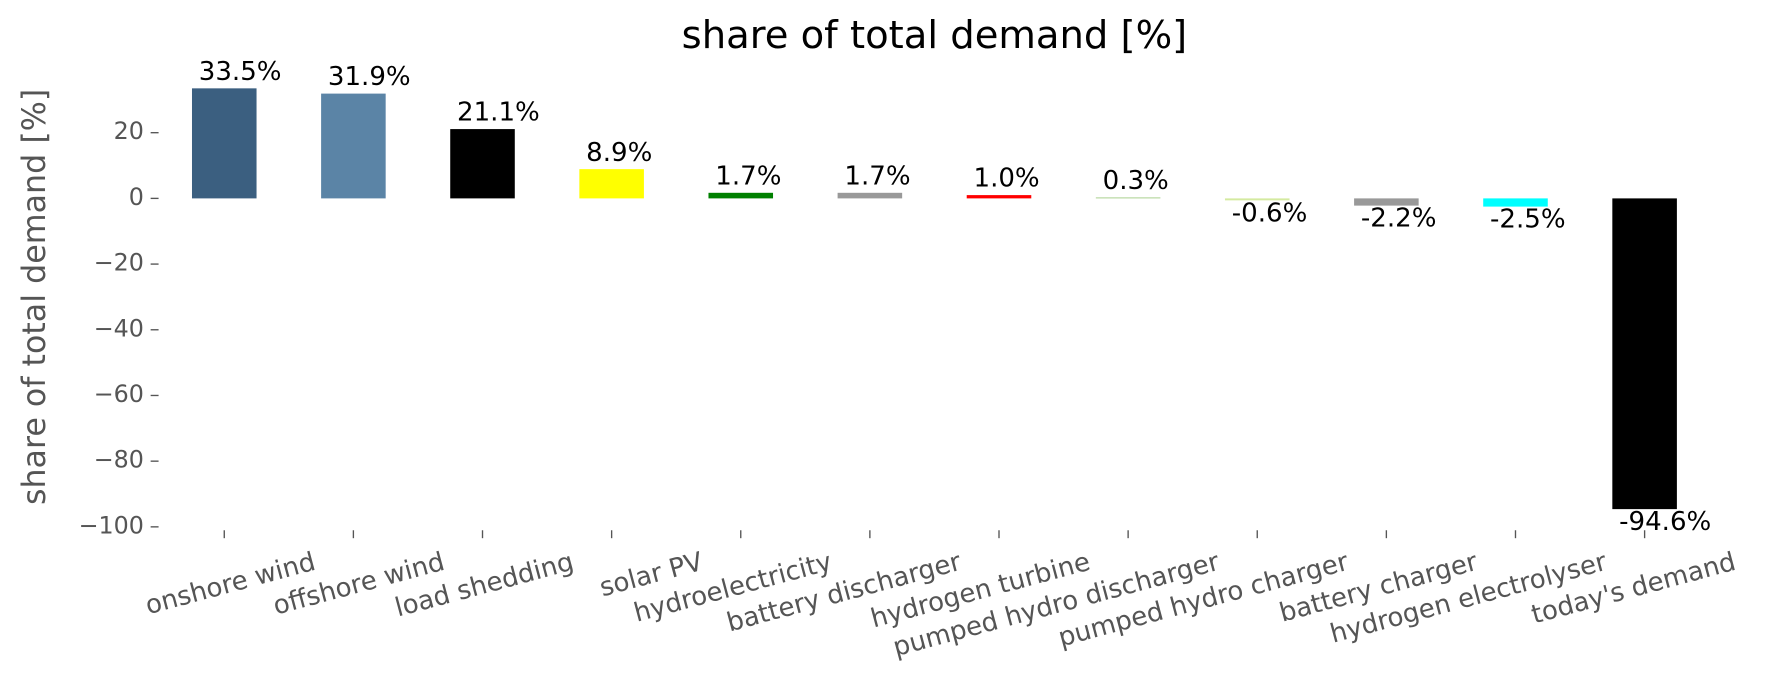  I want to click on value-label: -0.6%, so click(1270, 213).